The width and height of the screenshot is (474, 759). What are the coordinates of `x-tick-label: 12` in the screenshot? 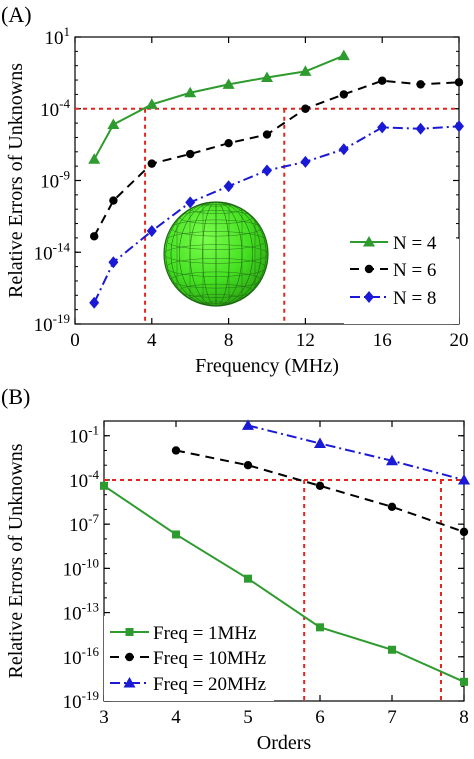 It's located at (305, 340).